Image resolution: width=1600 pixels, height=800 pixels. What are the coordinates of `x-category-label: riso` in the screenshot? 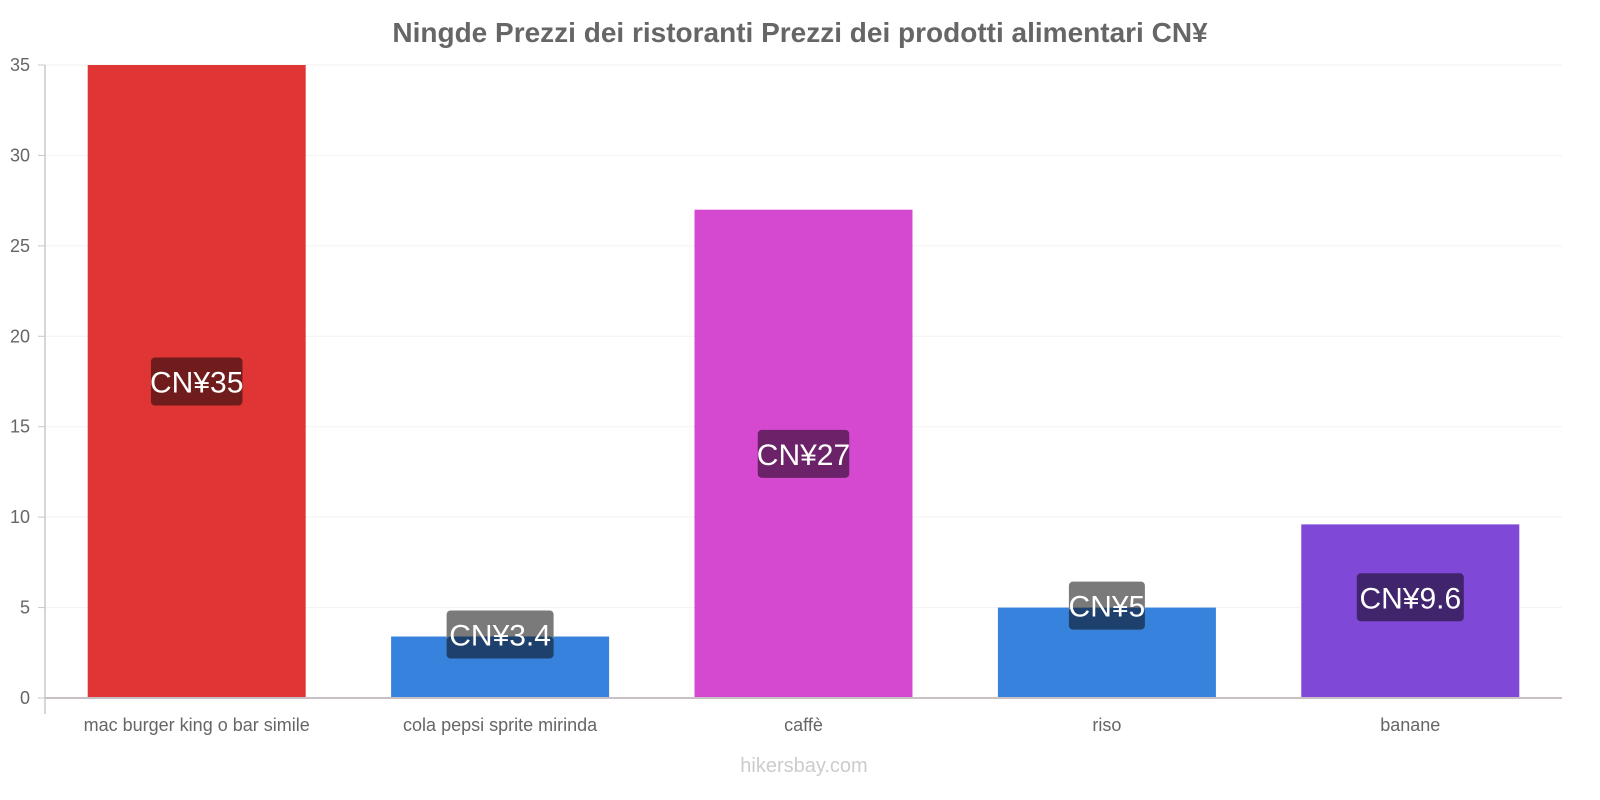 It's located at (1106, 725).